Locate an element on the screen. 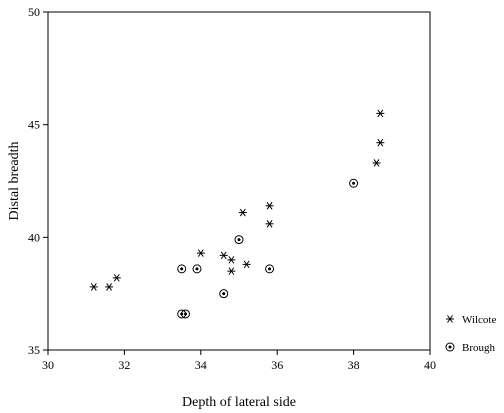 This screenshot has width=504, height=413. x-tick-label: 40 is located at coordinates (430, 365).